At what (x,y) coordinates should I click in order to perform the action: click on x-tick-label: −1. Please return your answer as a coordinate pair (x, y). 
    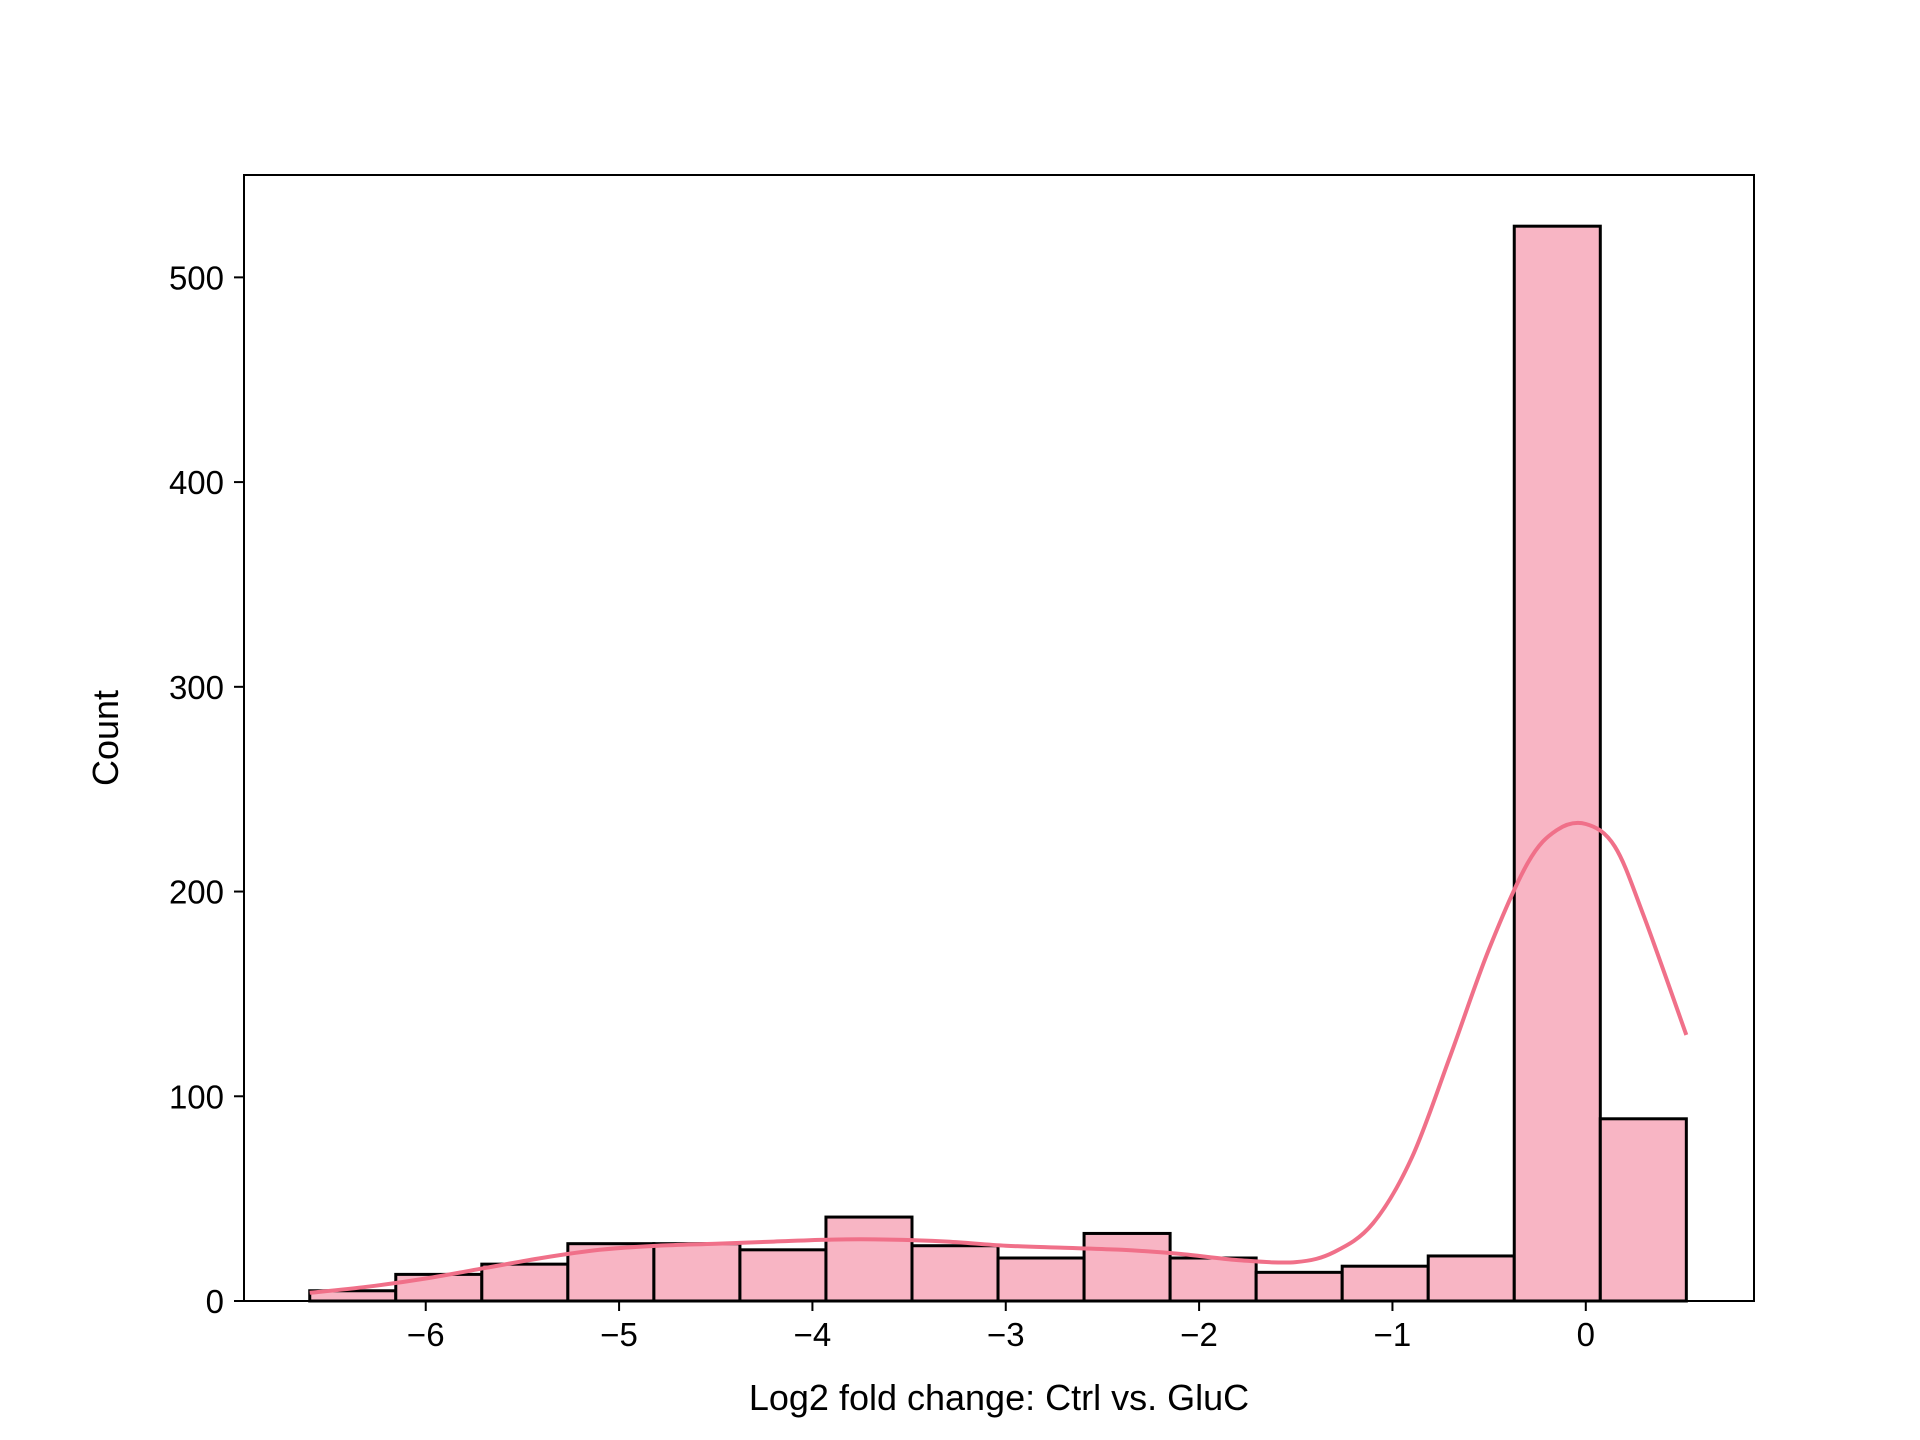
    Looking at the image, I should click on (1393, 1334).